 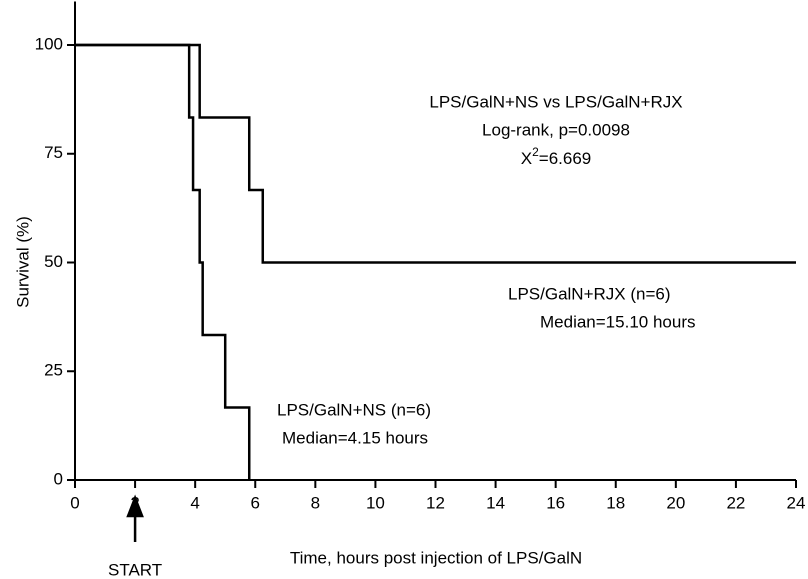 What do you see at coordinates (615, 502) in the screenshot?
I see `x-tick-label: 18` at bounding box center [615, 502].